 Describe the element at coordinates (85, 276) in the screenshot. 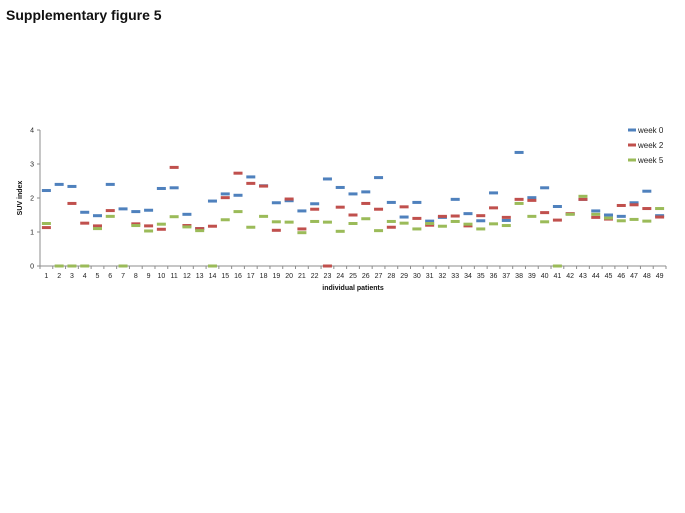

I see `x-tick-label: 4` at that location.